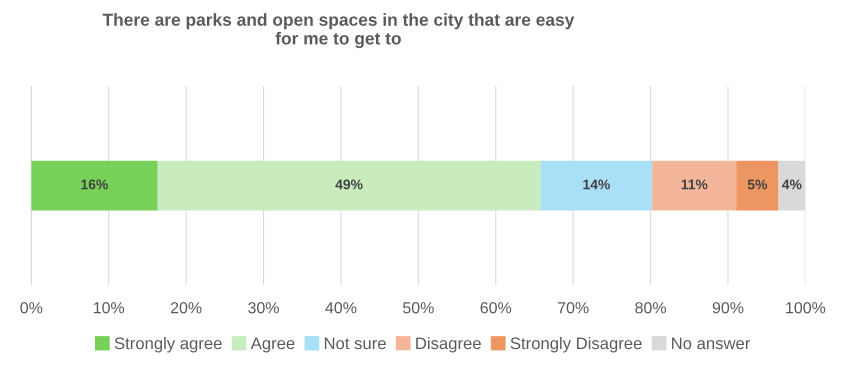  What do you see at coordinates (576, 344) in the screenshot?
I see `legend-label: Strongly Disagree` at bounding box center [576, 344].